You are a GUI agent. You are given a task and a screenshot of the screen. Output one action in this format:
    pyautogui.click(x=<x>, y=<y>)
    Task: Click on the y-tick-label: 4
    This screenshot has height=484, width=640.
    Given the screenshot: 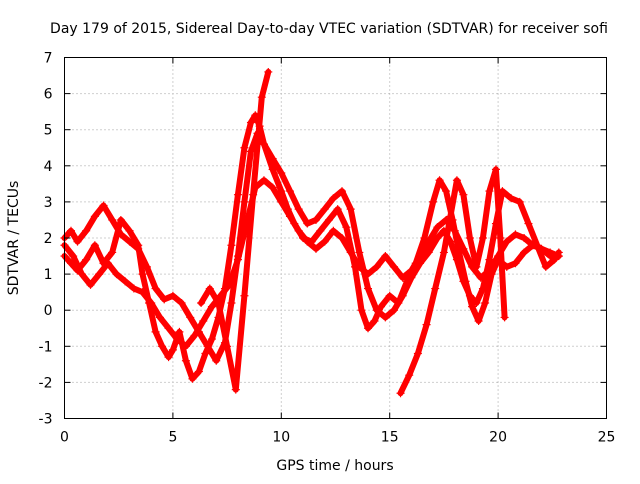 What is the action you would take?
    pyautogui.click(x=48, y=167)
    